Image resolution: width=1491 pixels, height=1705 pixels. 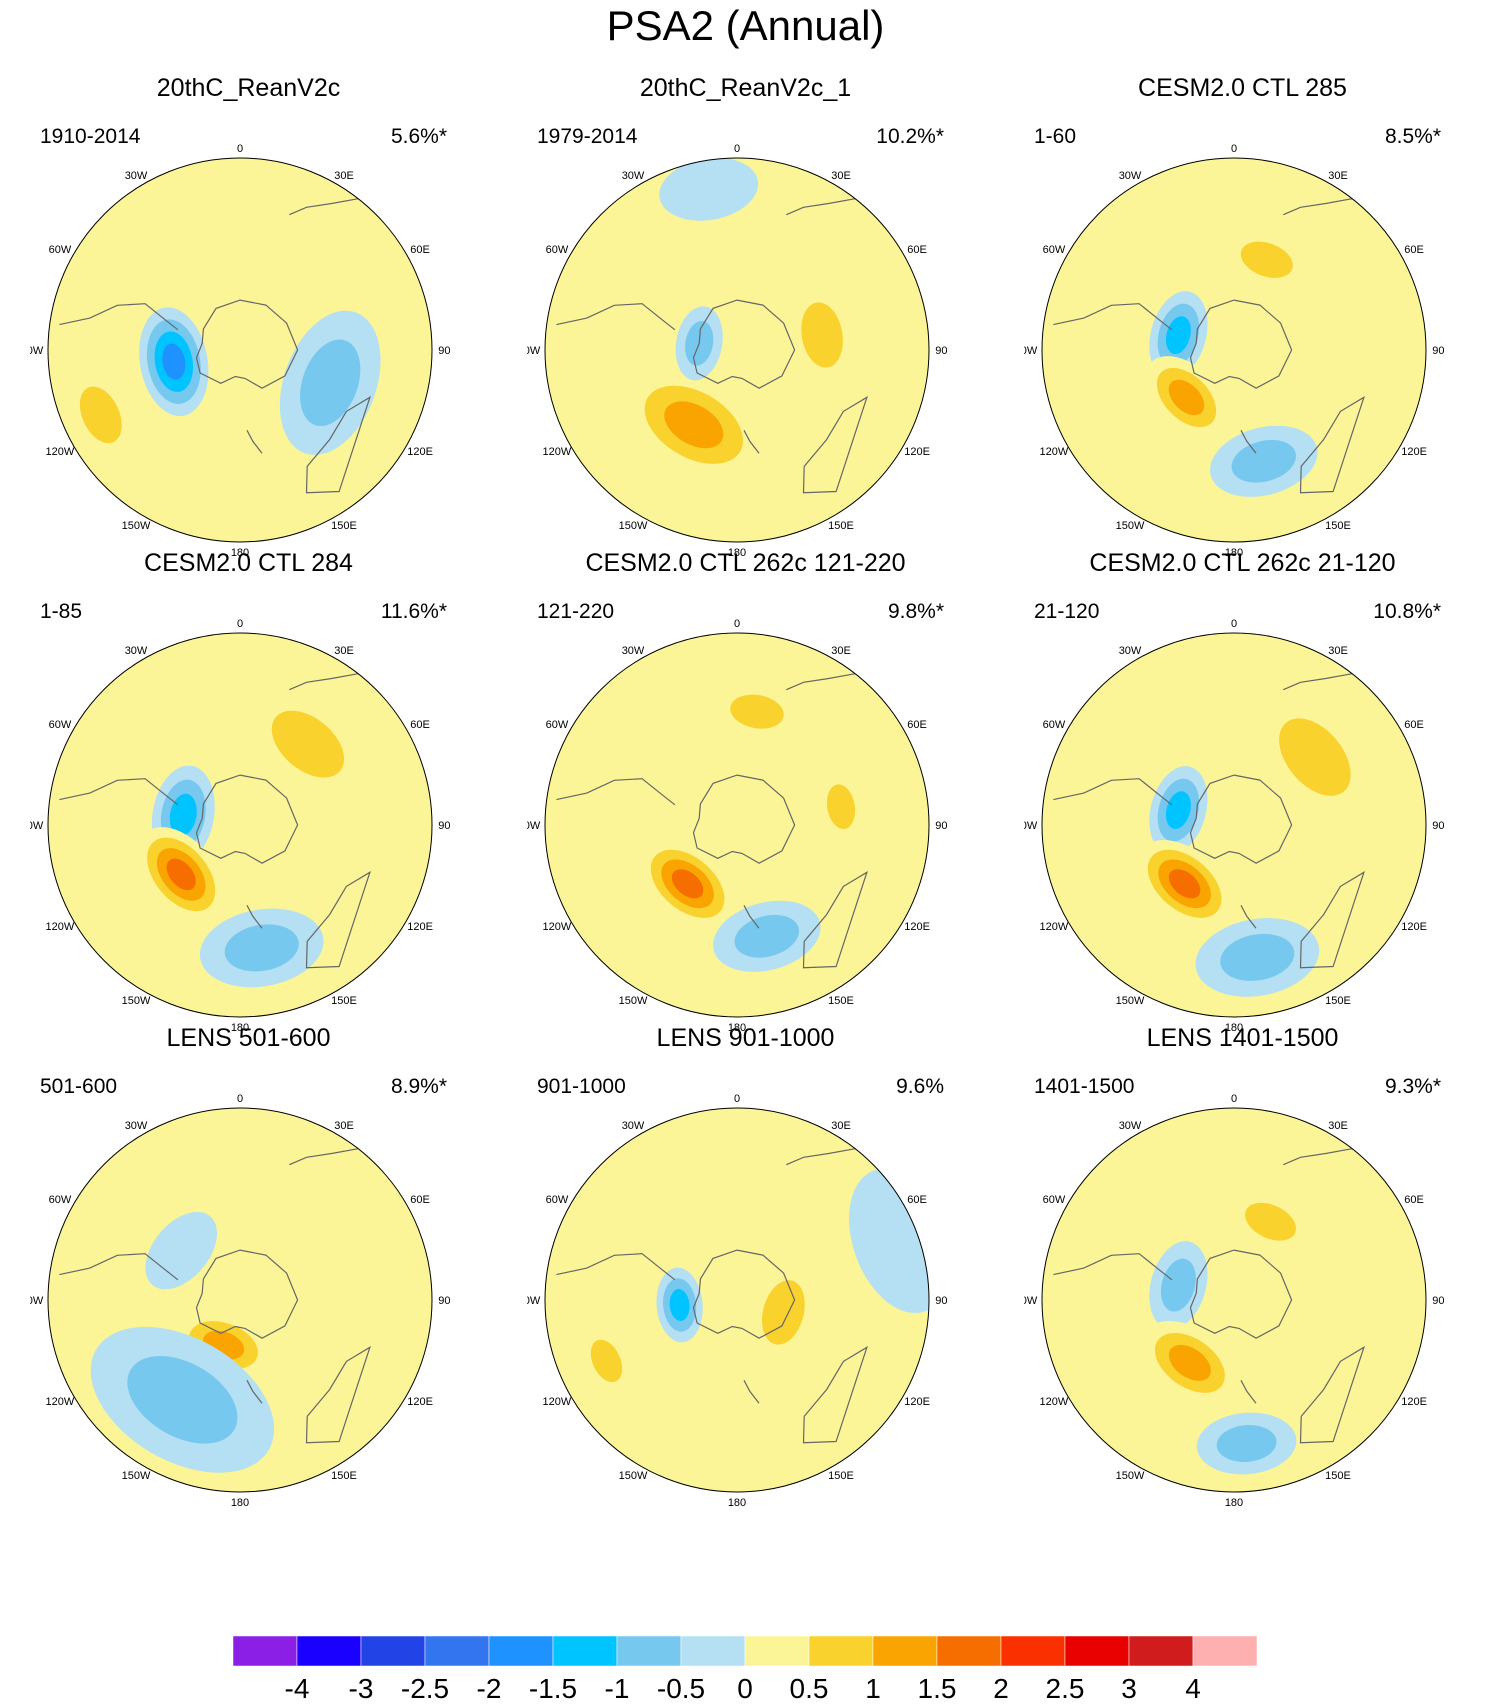 I want to click on colorbar-tick-label: -1.5, so click(x=553, y=1688).